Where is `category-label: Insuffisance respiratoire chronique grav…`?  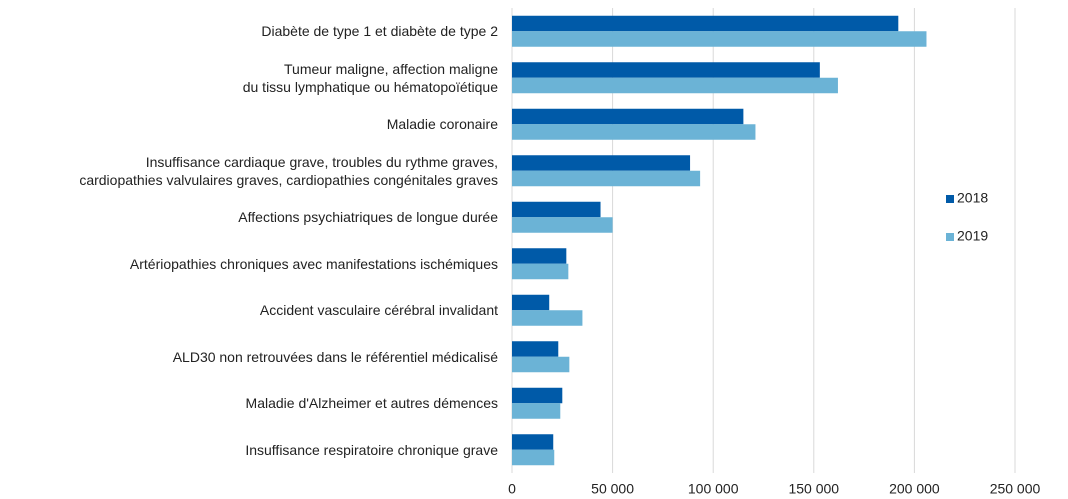
category-label: Insuffisance respiratoire chronique grav… is located at coordinates (371, 449).